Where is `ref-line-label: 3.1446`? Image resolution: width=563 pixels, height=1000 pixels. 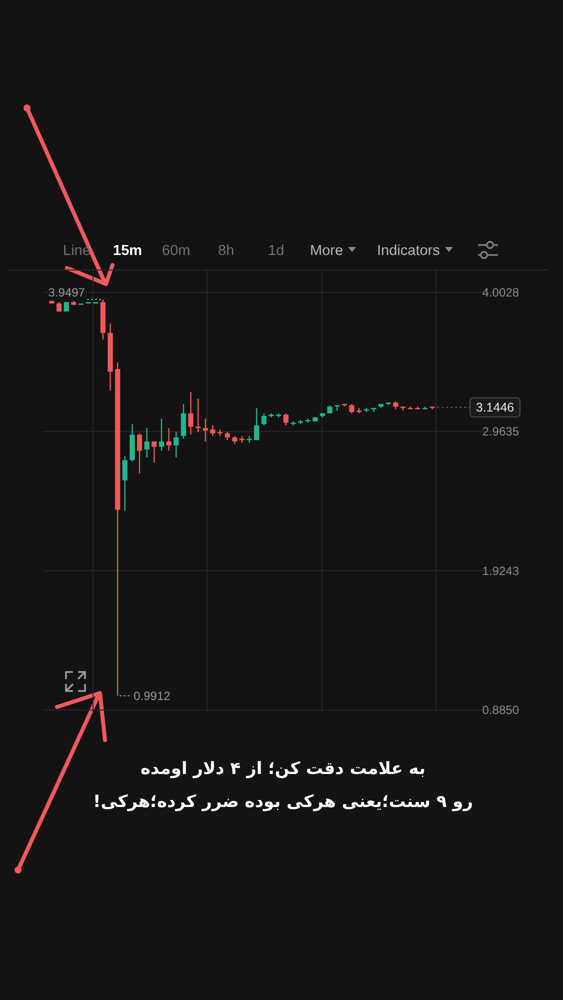
ref-line-label: 3.1446 is located at coordinates (495, 407).